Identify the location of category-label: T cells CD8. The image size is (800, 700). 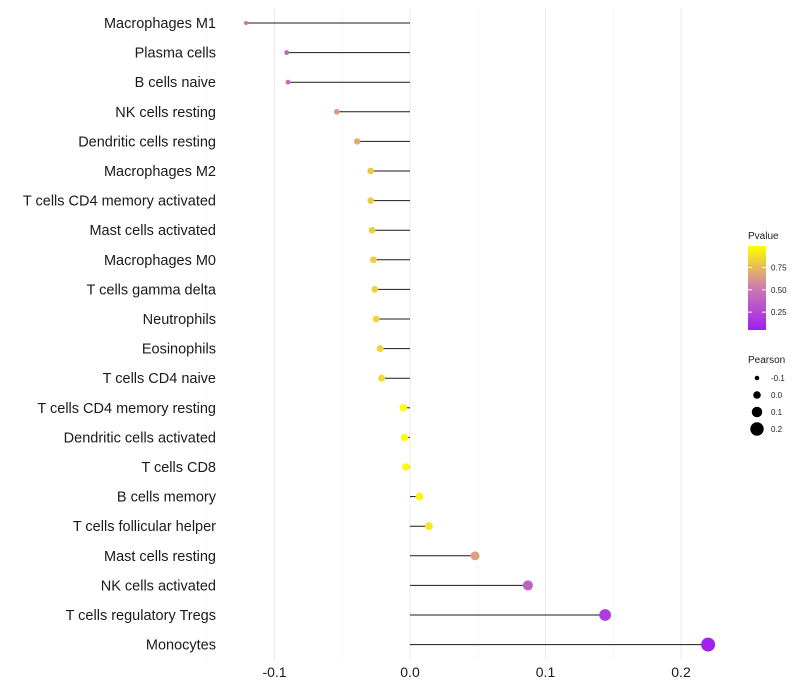
(178, 468).